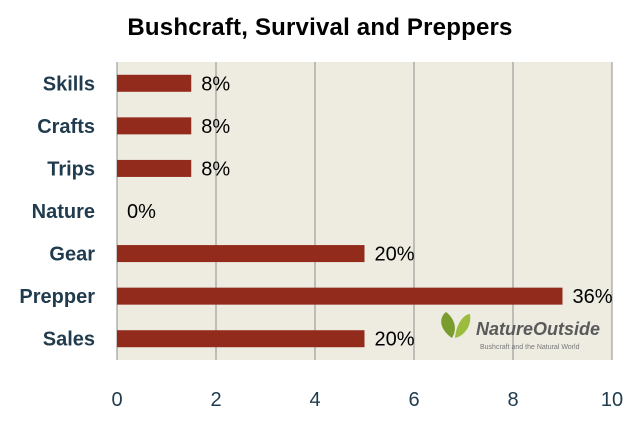 The width and height of the screenshot is (640, 427). I want to click on category-label: Sales, so click(69, 340).